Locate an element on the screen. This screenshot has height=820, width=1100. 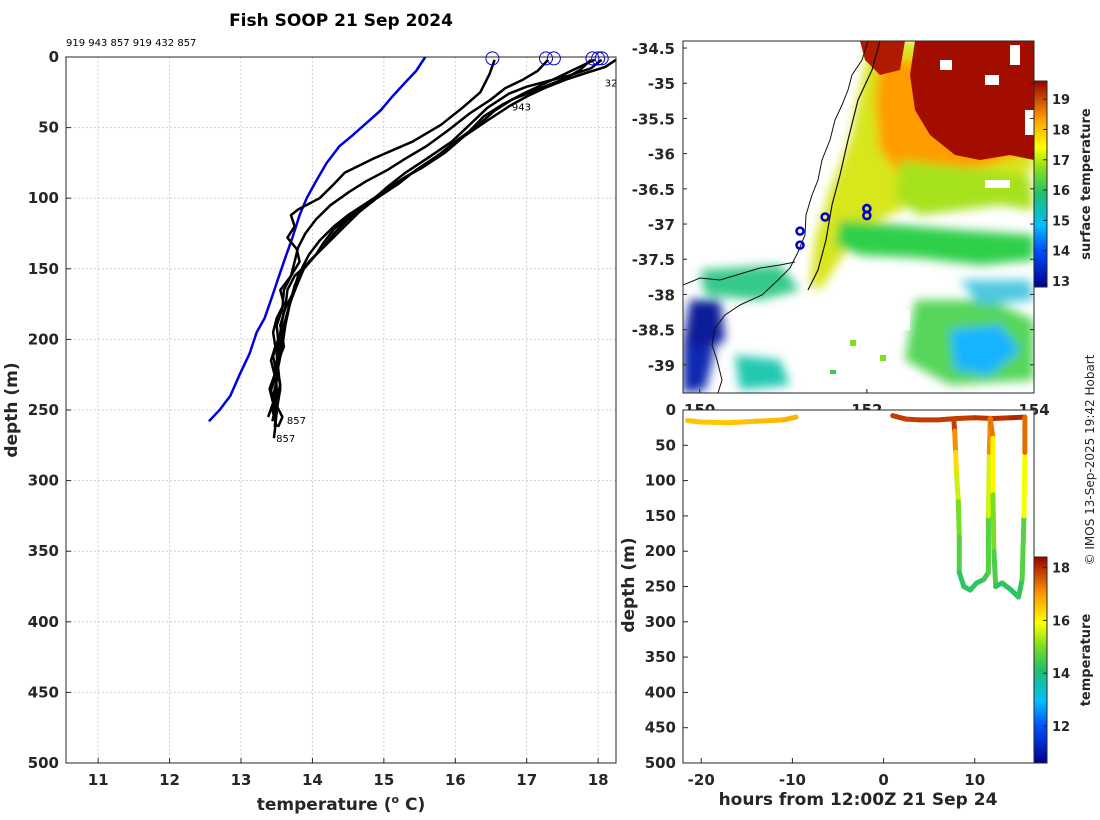
profile-lines is located at coordinates (441, 248).